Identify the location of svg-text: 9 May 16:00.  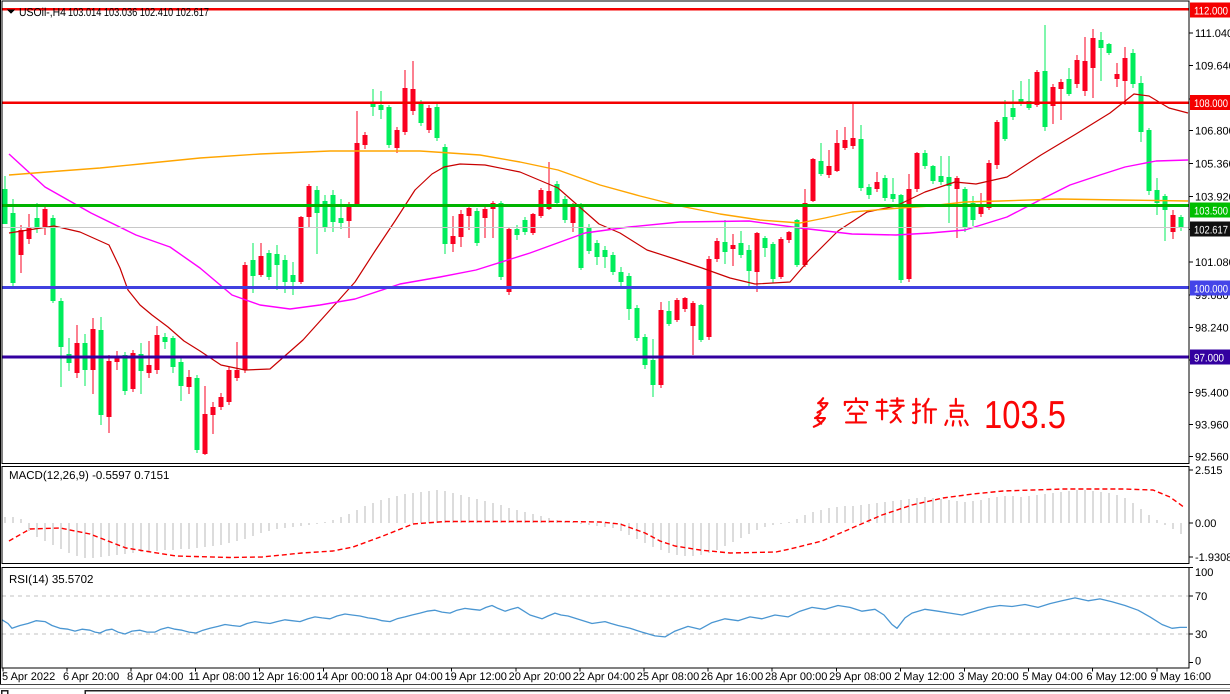
(1181, 677).